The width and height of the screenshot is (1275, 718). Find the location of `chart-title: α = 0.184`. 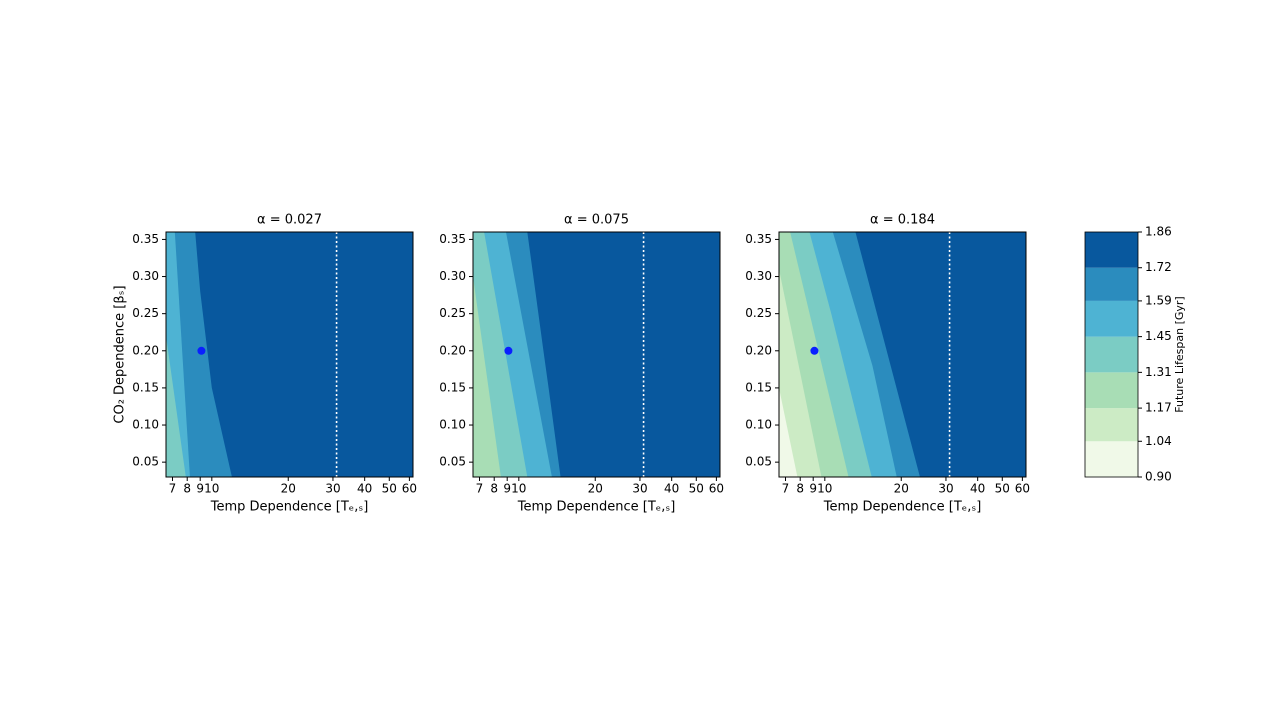

chart-title: α = 0.184 is located at coordinates (902, 220).